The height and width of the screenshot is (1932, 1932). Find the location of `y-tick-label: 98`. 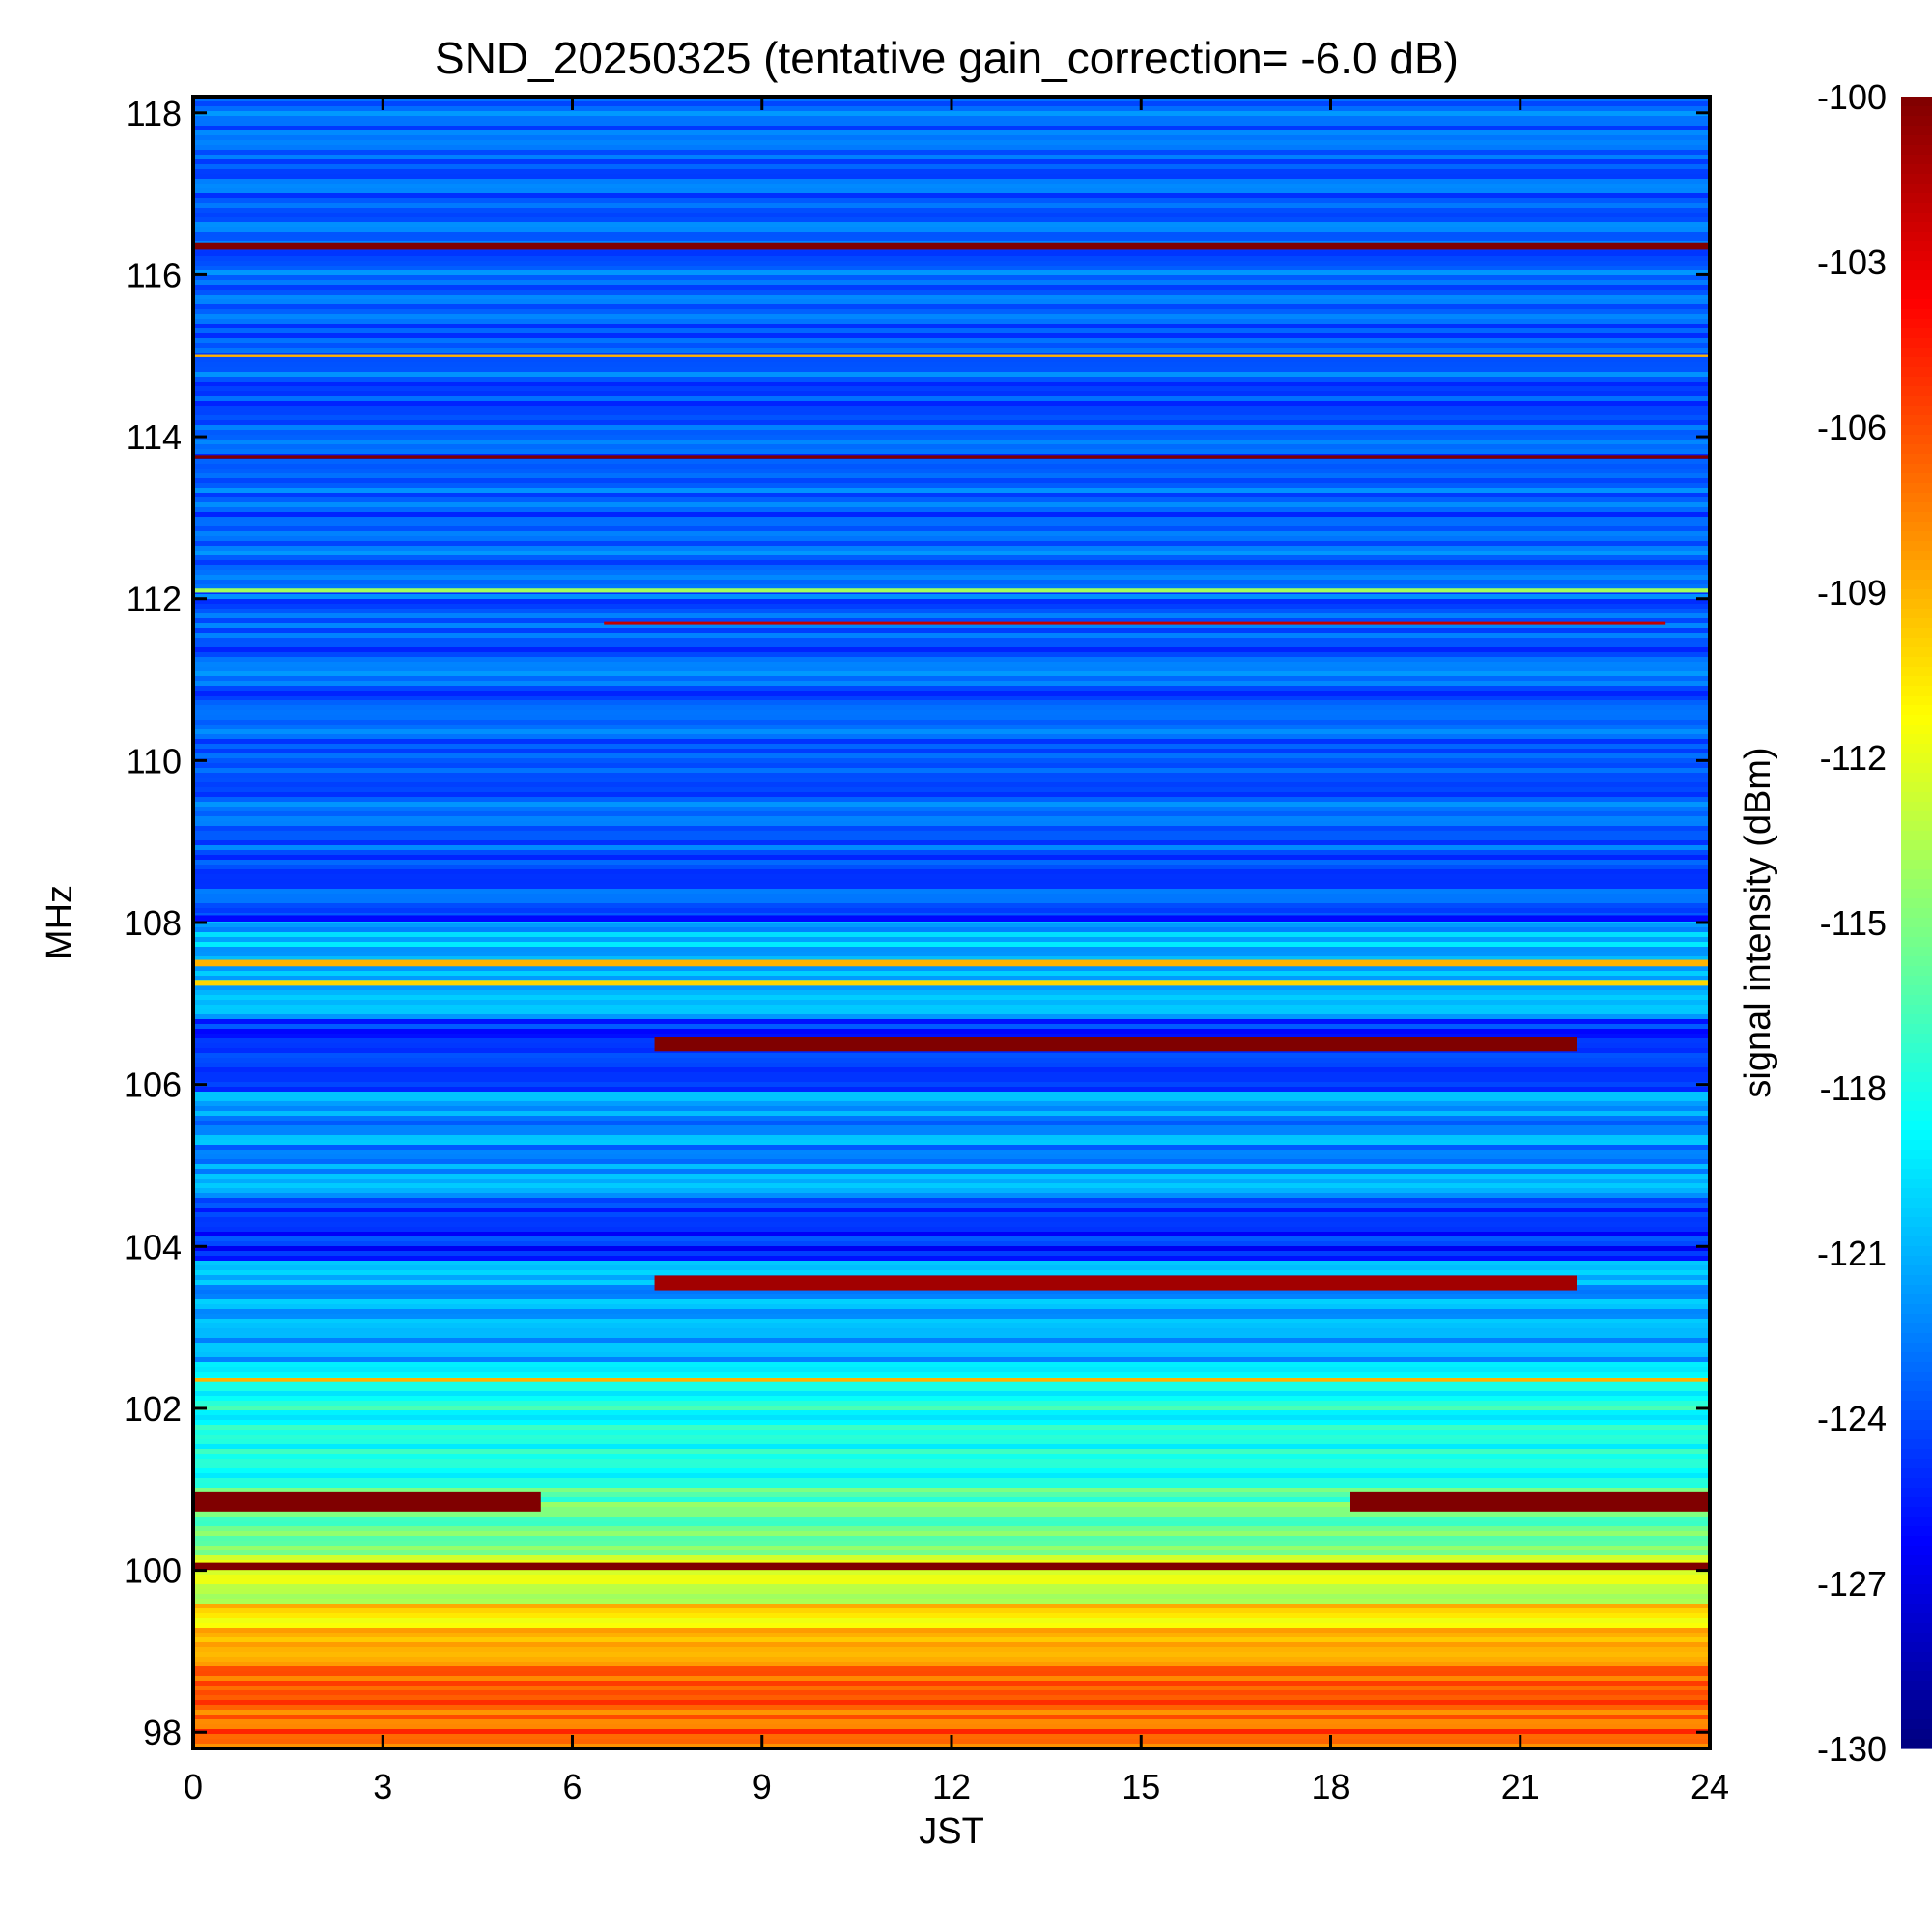

y-tick-label: 98 is located at coordinates (162, 1732).